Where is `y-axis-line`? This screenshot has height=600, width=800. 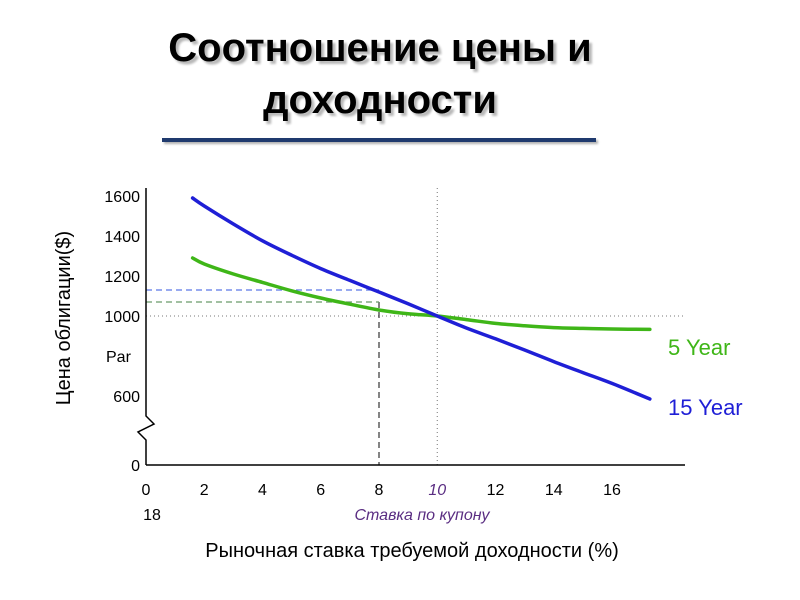 y-axis-line is located at coordinates (146, 326).